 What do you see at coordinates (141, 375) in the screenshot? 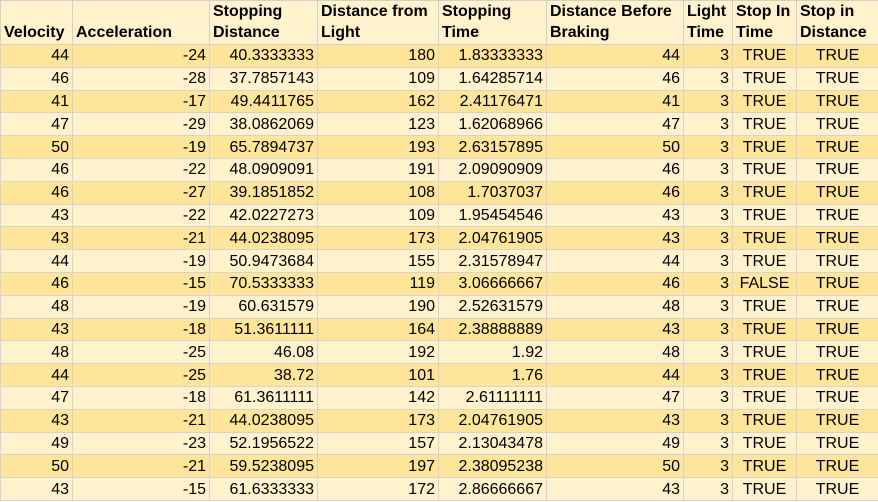
I see `cell-acceleration: -25` at bounding box center [141, 375].